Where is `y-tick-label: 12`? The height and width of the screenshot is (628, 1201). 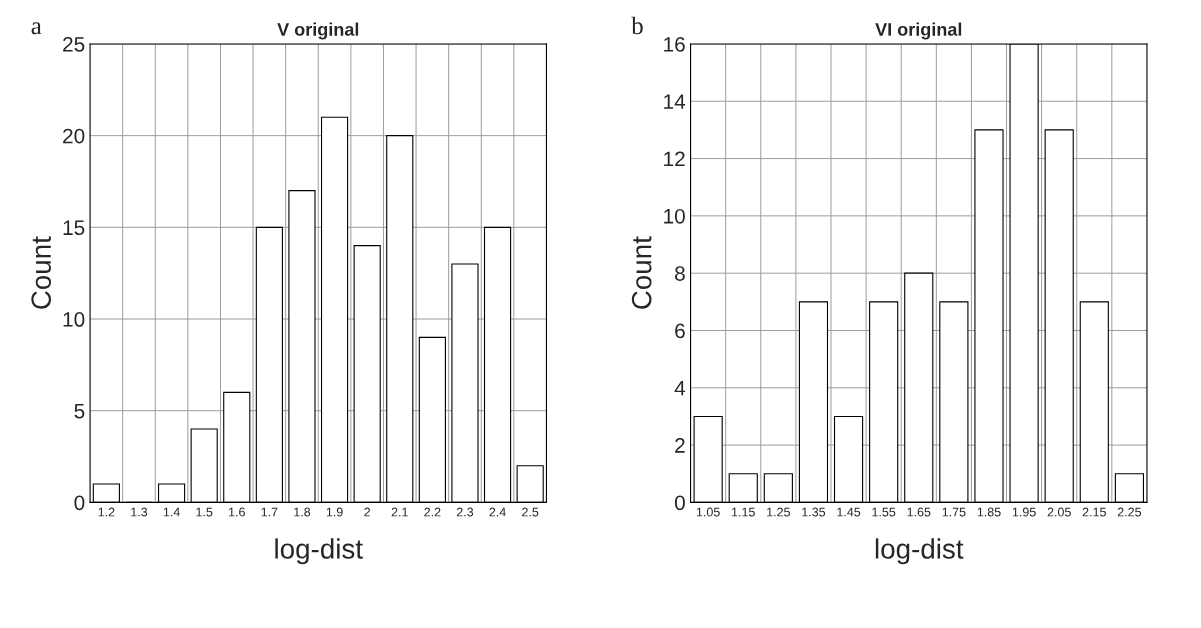
y-tick-label: 12 is located at coordinates (674, 159).